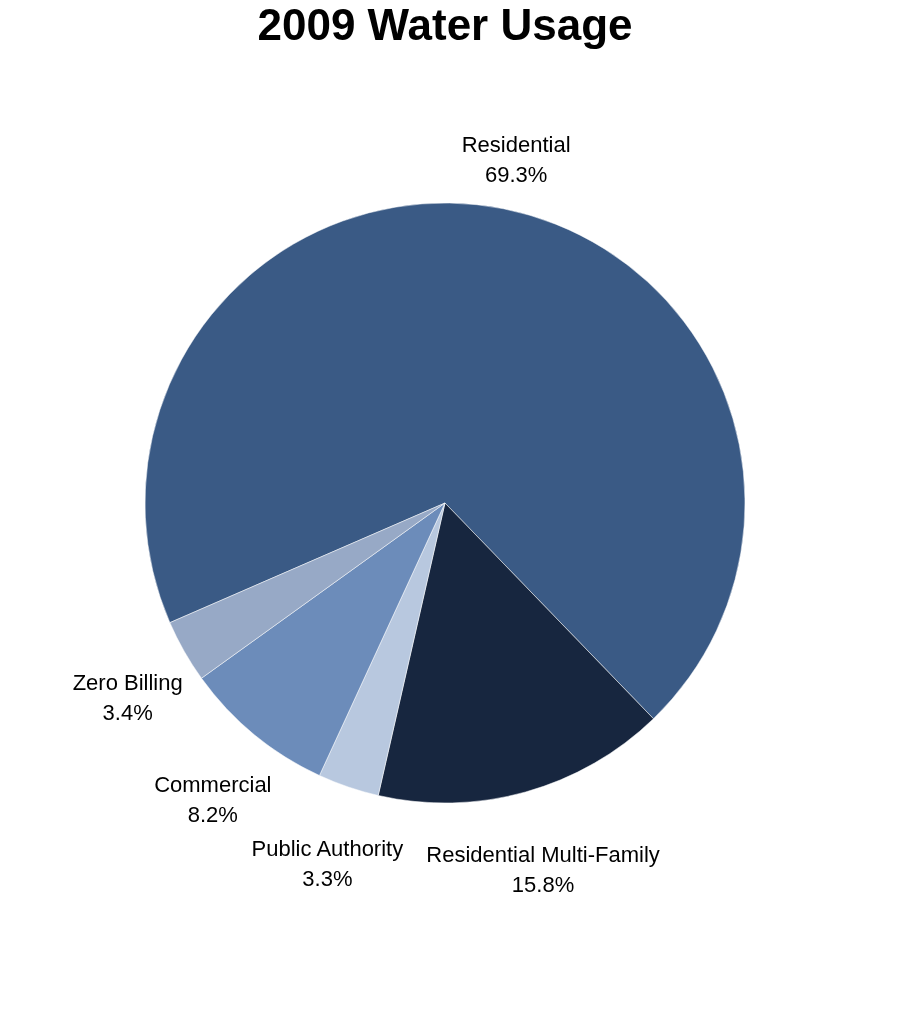 The height and width of the screenshot is (1013, 916). Describe the element at coordinates (327, 878) in the screenshot. I see `data-label: 3.3%` at that location.